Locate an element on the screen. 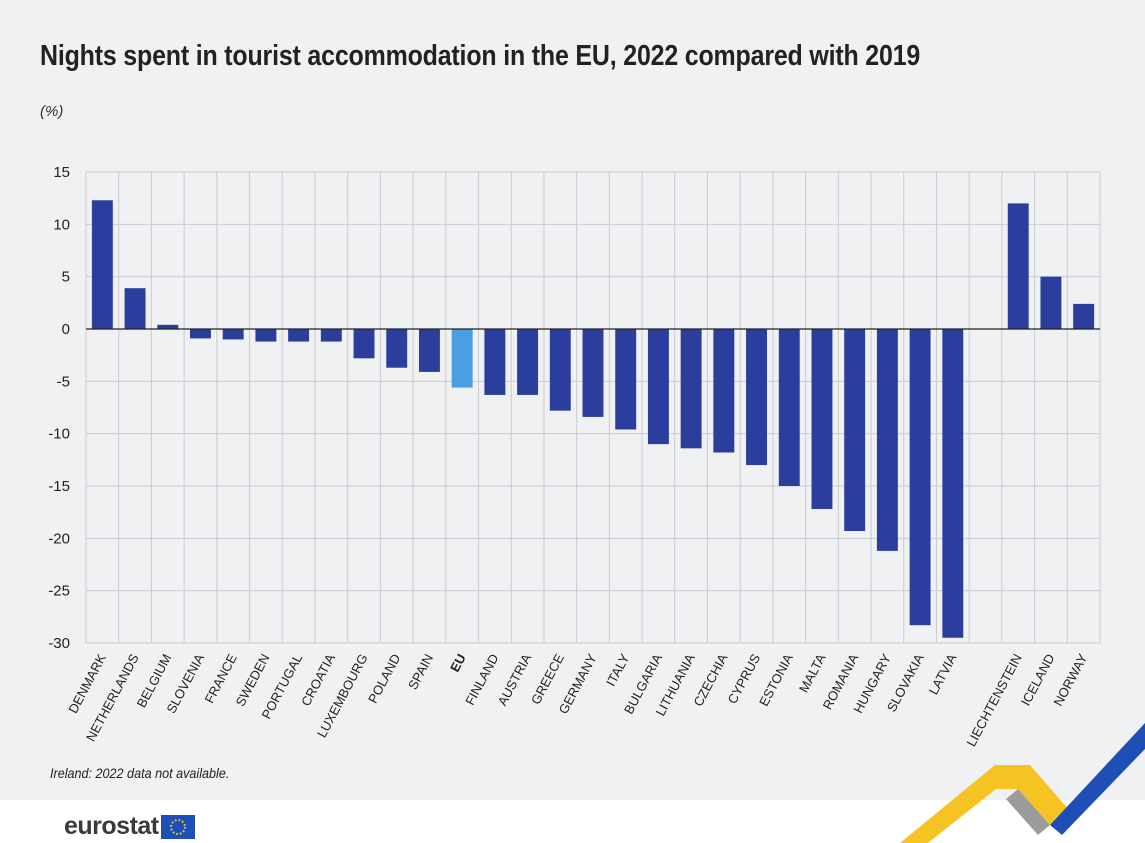  y-tick-label: -15 is located at coordinates (59, 486).